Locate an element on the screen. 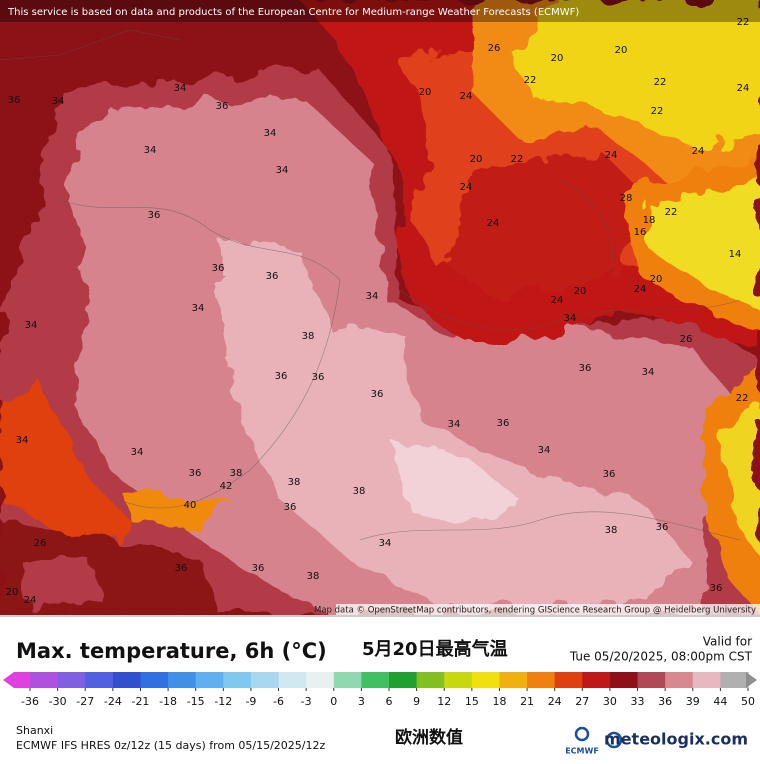 The height and width of the screenshot is (764, 760). ecmwf-logo: ECMWF is located at coordinates (582, 751).